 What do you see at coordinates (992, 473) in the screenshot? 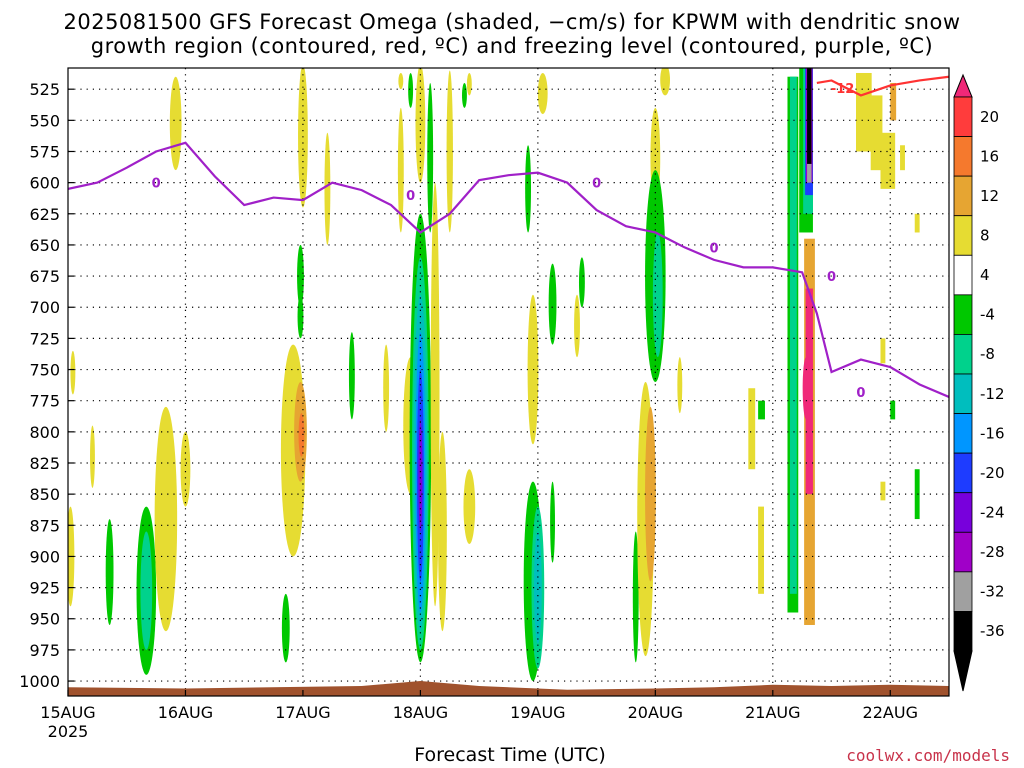
I see `colorbar-tick-label: -20` at bounding box center [992, 473].